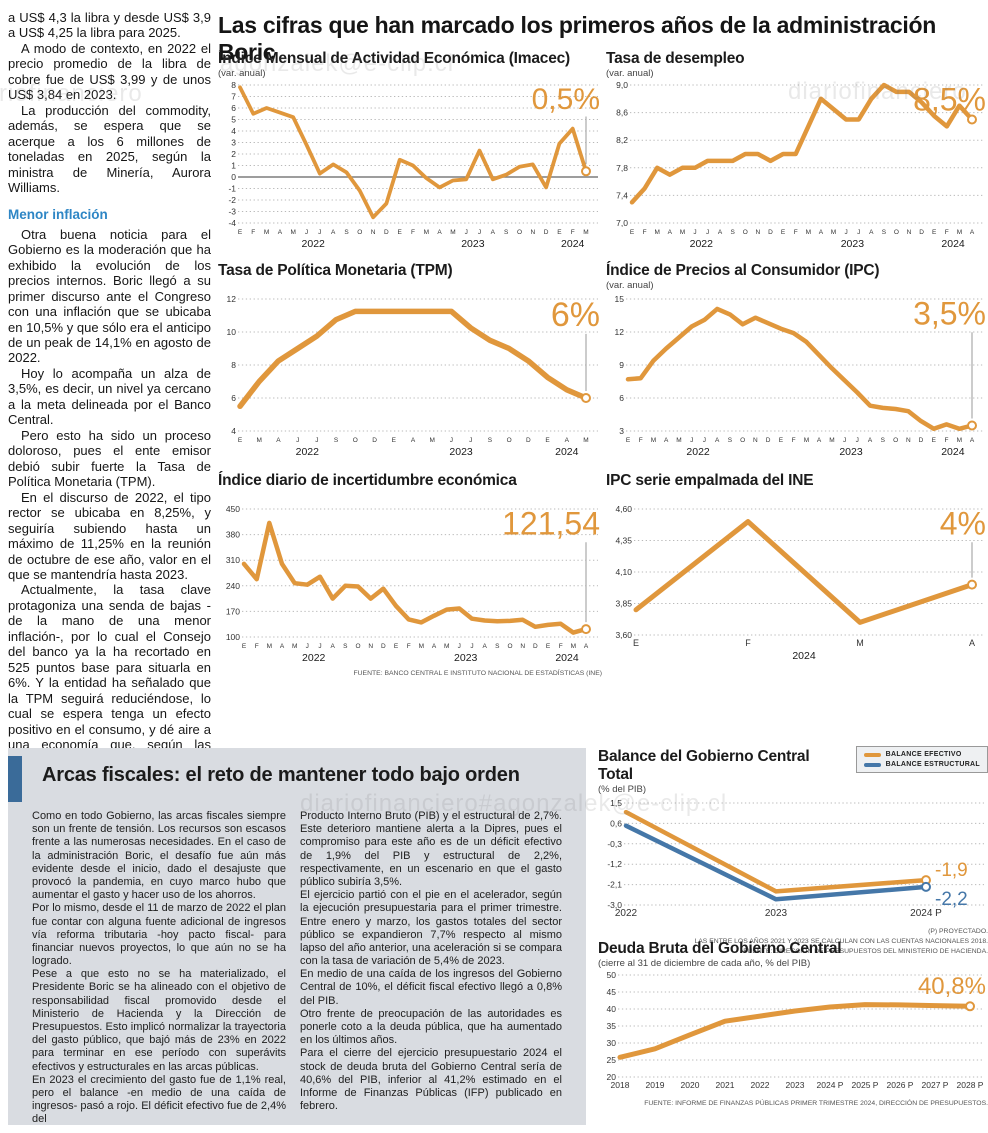 The width and height of the screenshot is (988, 1133). I want to click on svg-text: 15, so click(620, 299).